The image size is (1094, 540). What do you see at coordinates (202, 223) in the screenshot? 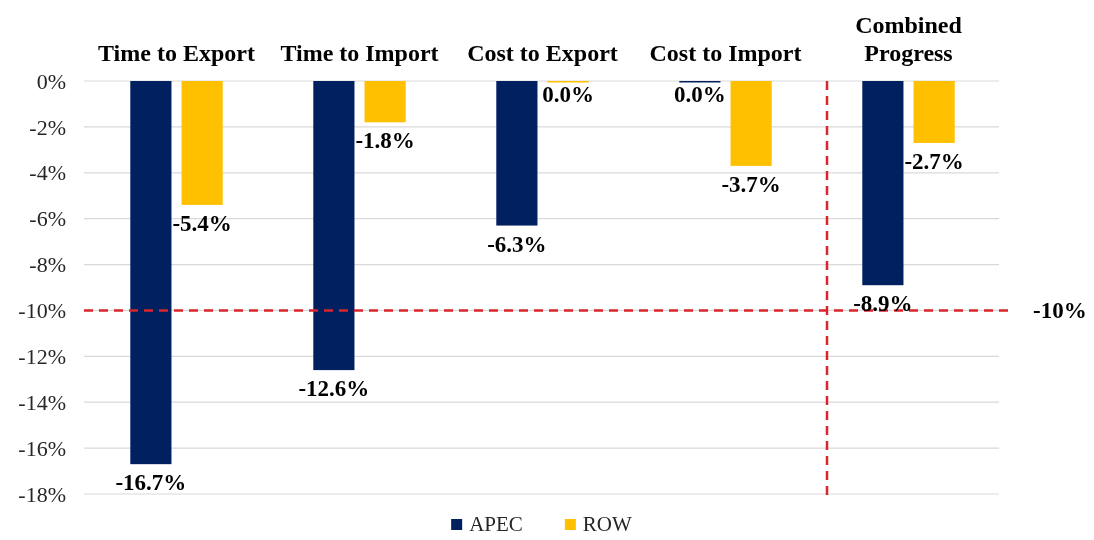
I see `data-label: -5.4%` at bounding box center [202, 223].